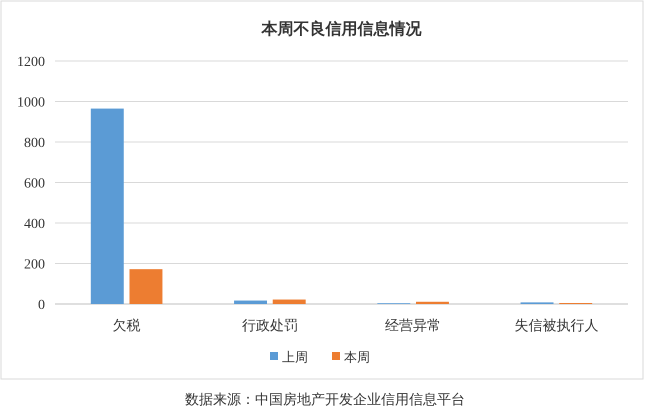 This screenshot has height=417, width=650. I want to click on y-tick-label: 1200, so click(31, 62).